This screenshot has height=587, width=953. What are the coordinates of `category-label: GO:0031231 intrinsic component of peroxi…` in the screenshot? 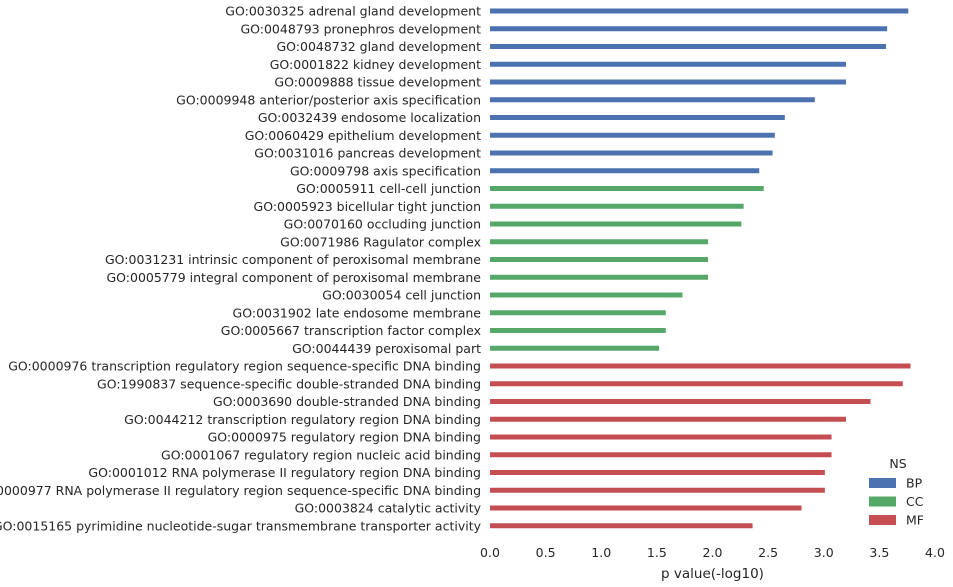 It's located at (293, 259).